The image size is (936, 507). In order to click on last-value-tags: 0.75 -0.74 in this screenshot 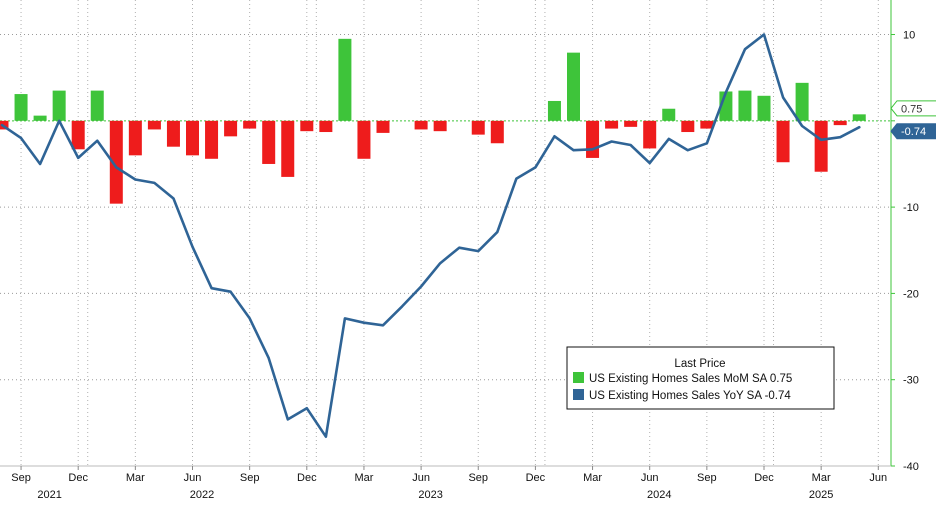, I will do `click(913, 120)`.